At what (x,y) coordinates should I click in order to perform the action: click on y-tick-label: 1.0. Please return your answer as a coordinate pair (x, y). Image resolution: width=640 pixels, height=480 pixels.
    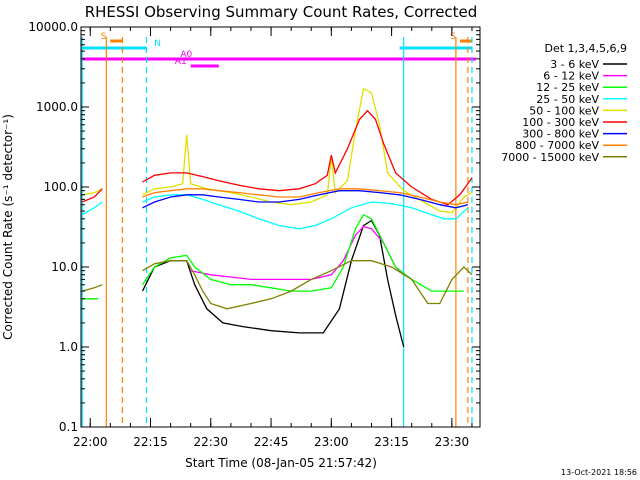
    Looking at the image, I should click on (68, 347).